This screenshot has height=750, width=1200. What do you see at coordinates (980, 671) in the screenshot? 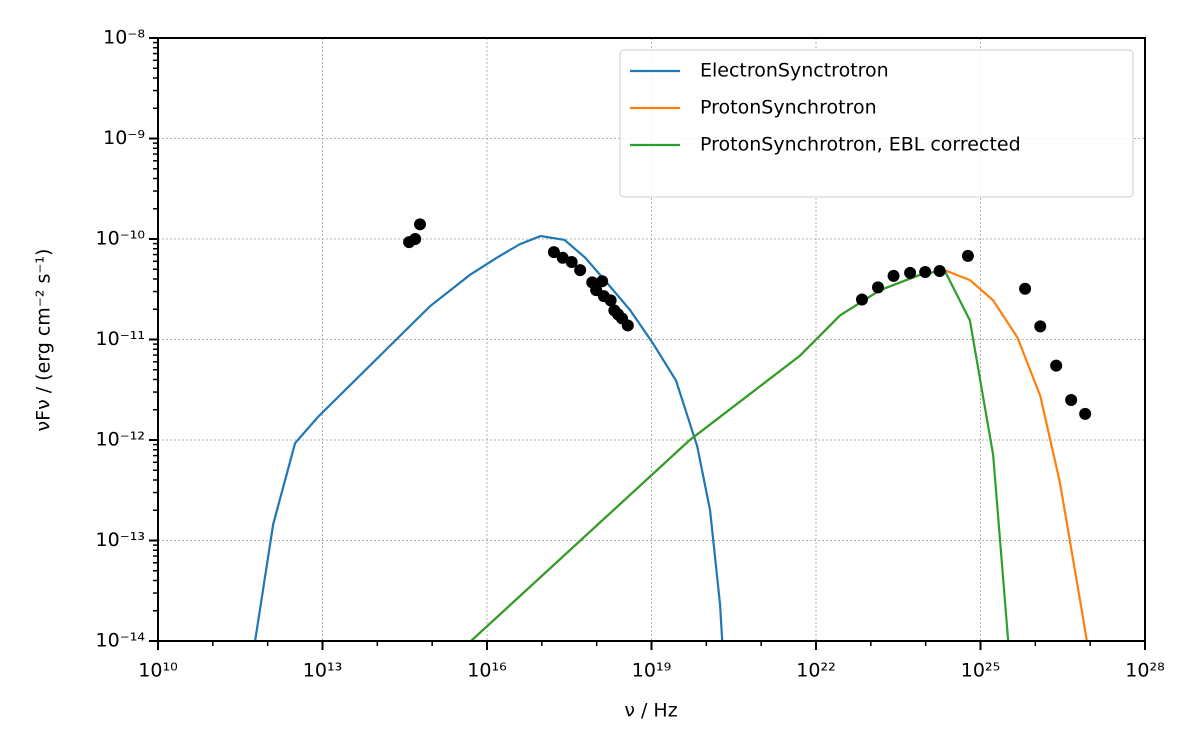
I see `x-tick-label: 10²⁵` at bounding box center [980, 671].